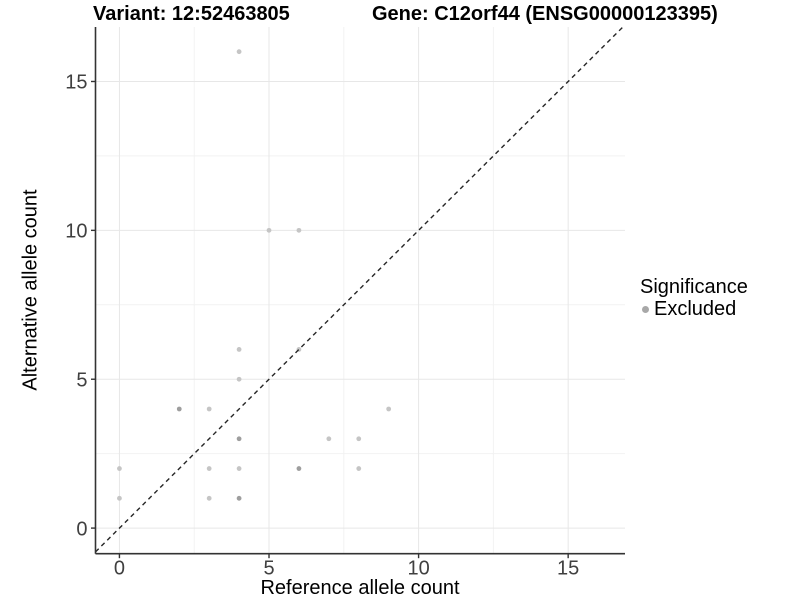  Describe the element at coordinates (418, 569) in the screenshot. I see `x-tick-label: 10` at that location.